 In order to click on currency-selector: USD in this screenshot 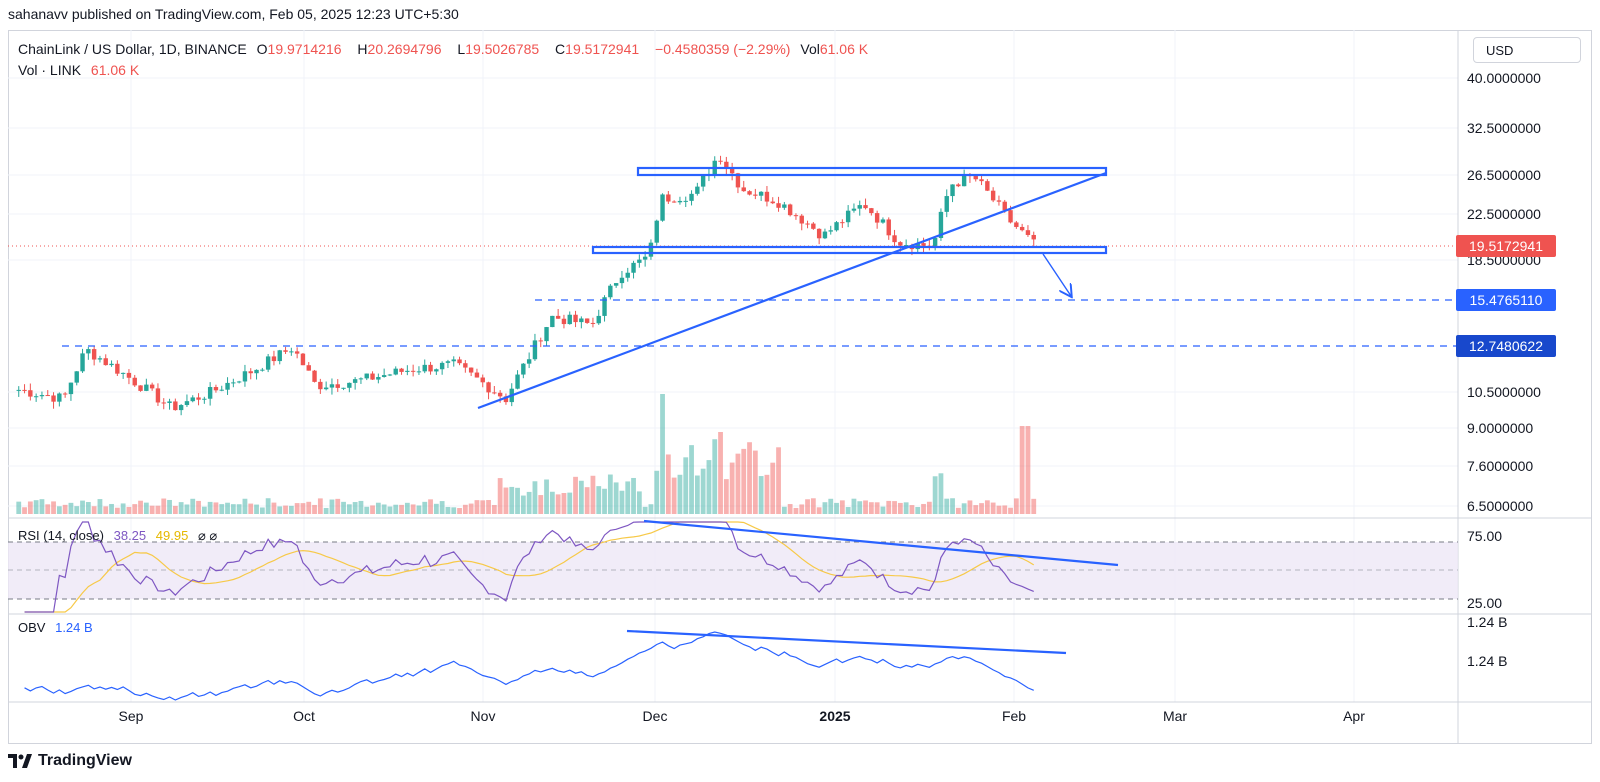, I will do `click(1527, 50)`.